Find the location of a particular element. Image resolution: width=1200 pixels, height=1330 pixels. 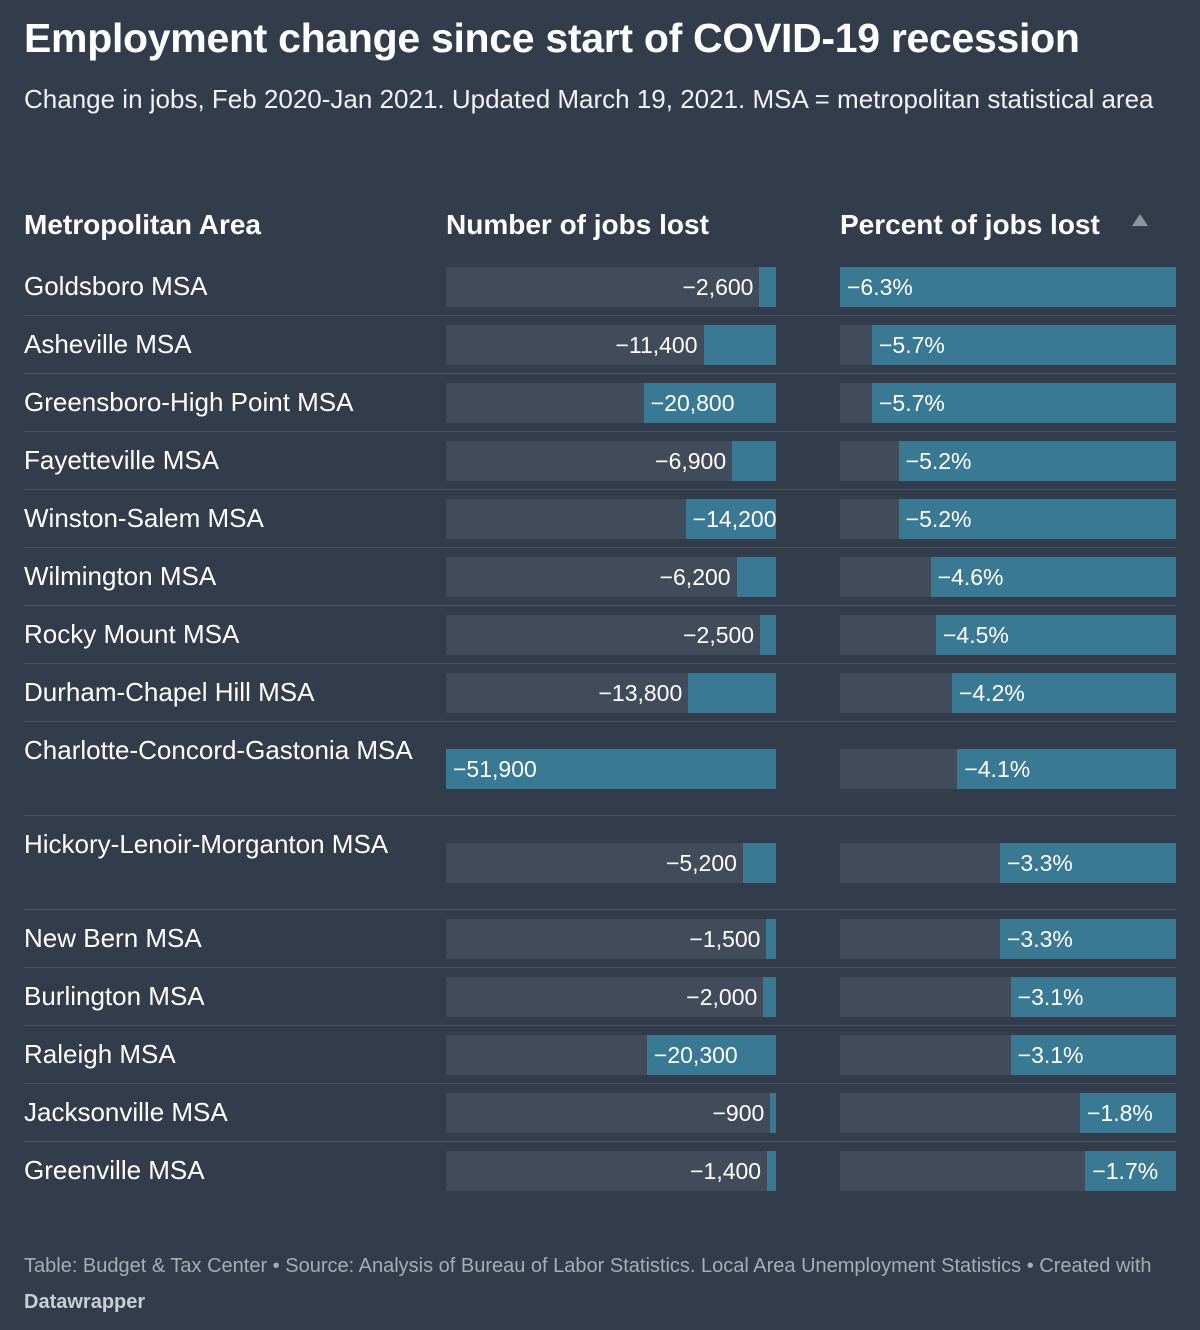

area-name: Charlotte-Concord-Gastonia MSA is located at coordinates (218, 750).